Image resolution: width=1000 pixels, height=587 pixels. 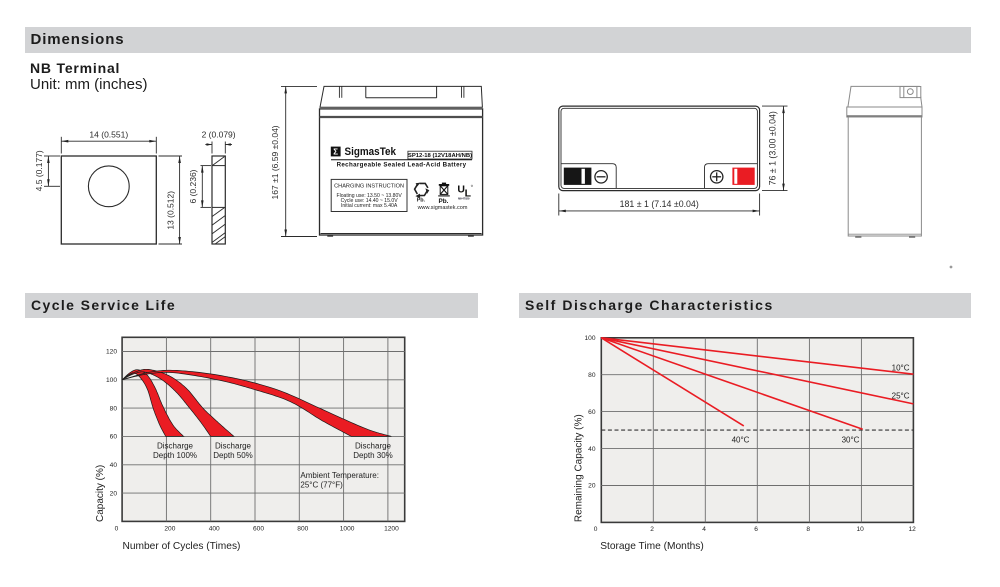 What do you see at coordinates (704, 529) in the screenshot?
I see `svg-text: 4` at bounding box center [704, 529].